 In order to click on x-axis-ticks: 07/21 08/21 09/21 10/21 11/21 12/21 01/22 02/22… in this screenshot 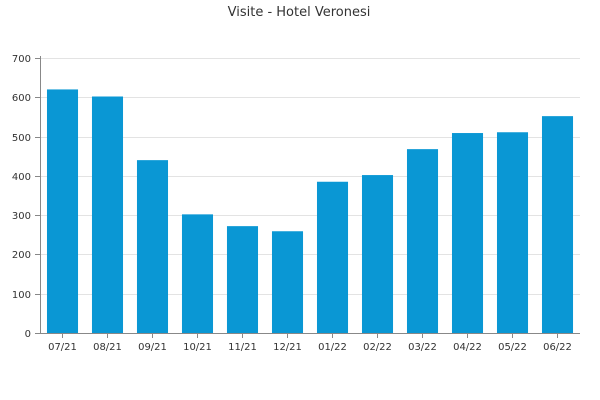, I will do `click(310, 343)`.